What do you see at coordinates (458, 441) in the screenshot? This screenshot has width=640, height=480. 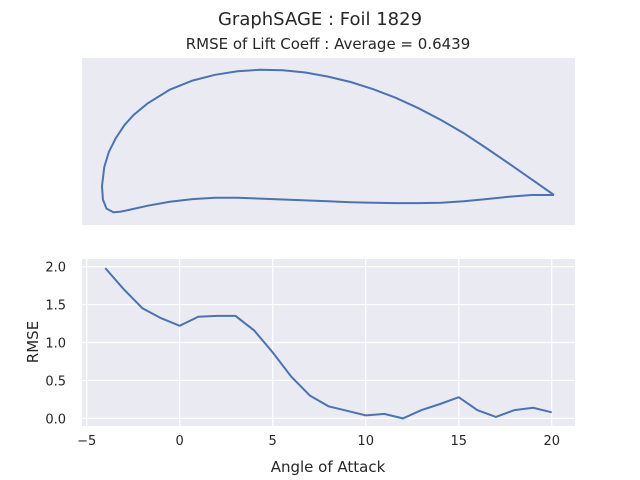 I see `x-tick-label: 15` at bounding box center [458, 441].